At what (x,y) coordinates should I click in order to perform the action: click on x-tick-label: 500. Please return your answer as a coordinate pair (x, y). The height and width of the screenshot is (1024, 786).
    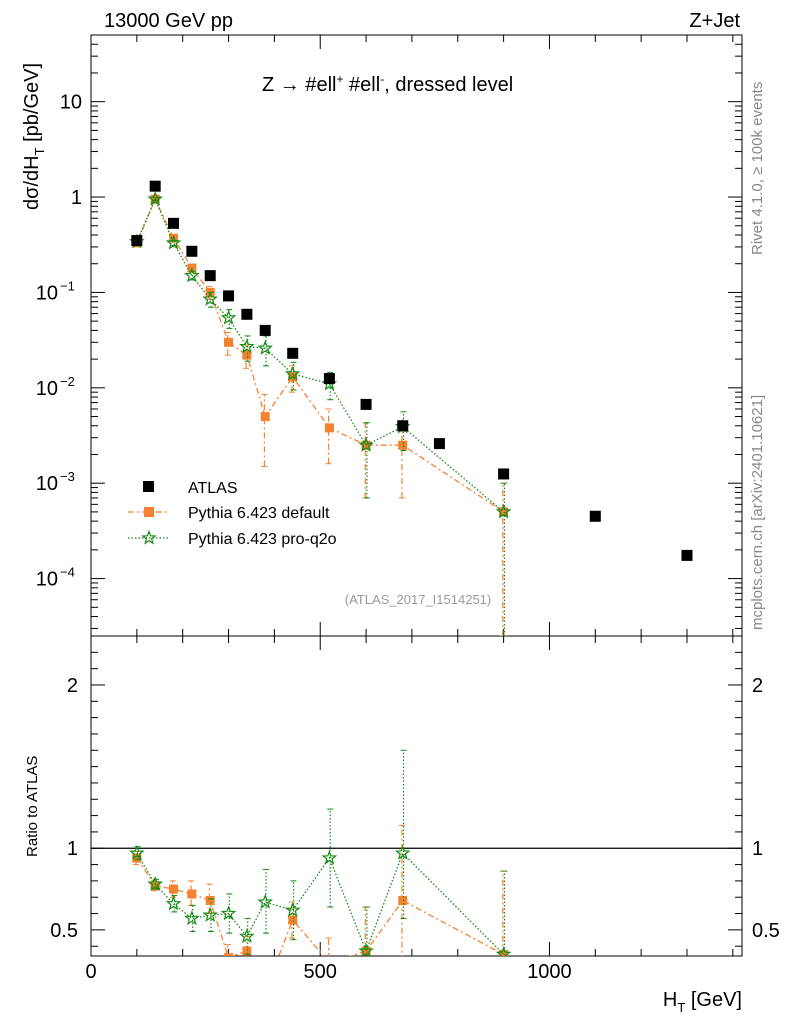
    Looking at the image, I should click on (320, 972).